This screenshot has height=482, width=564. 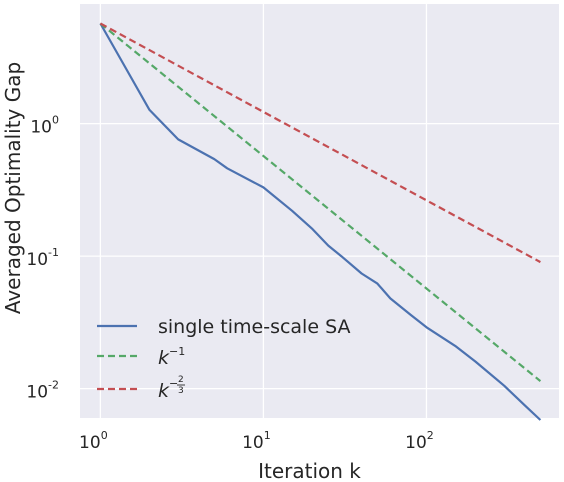 I want to click on x-tick-label: 10⁰, so click(x=93, y=441).